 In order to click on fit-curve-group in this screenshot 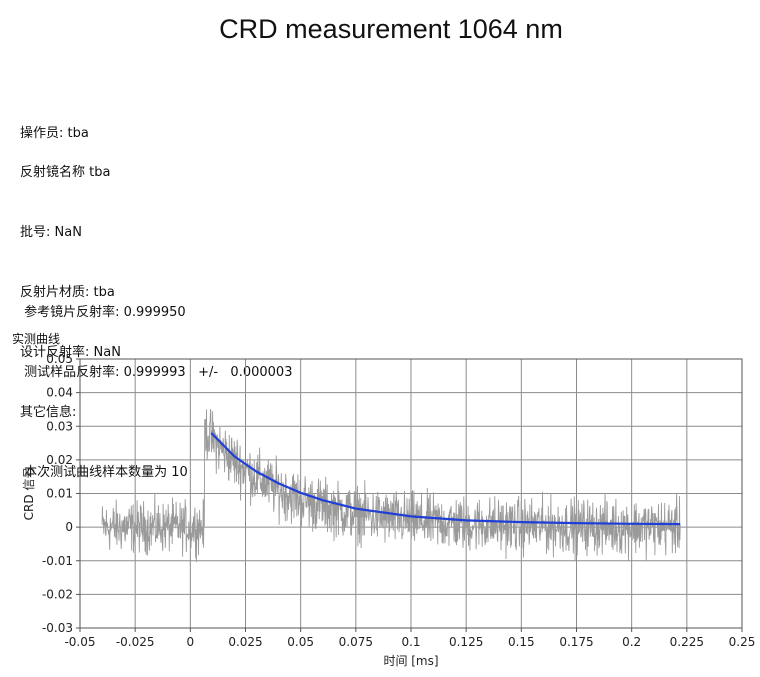, I will do `click(445, 479)`.